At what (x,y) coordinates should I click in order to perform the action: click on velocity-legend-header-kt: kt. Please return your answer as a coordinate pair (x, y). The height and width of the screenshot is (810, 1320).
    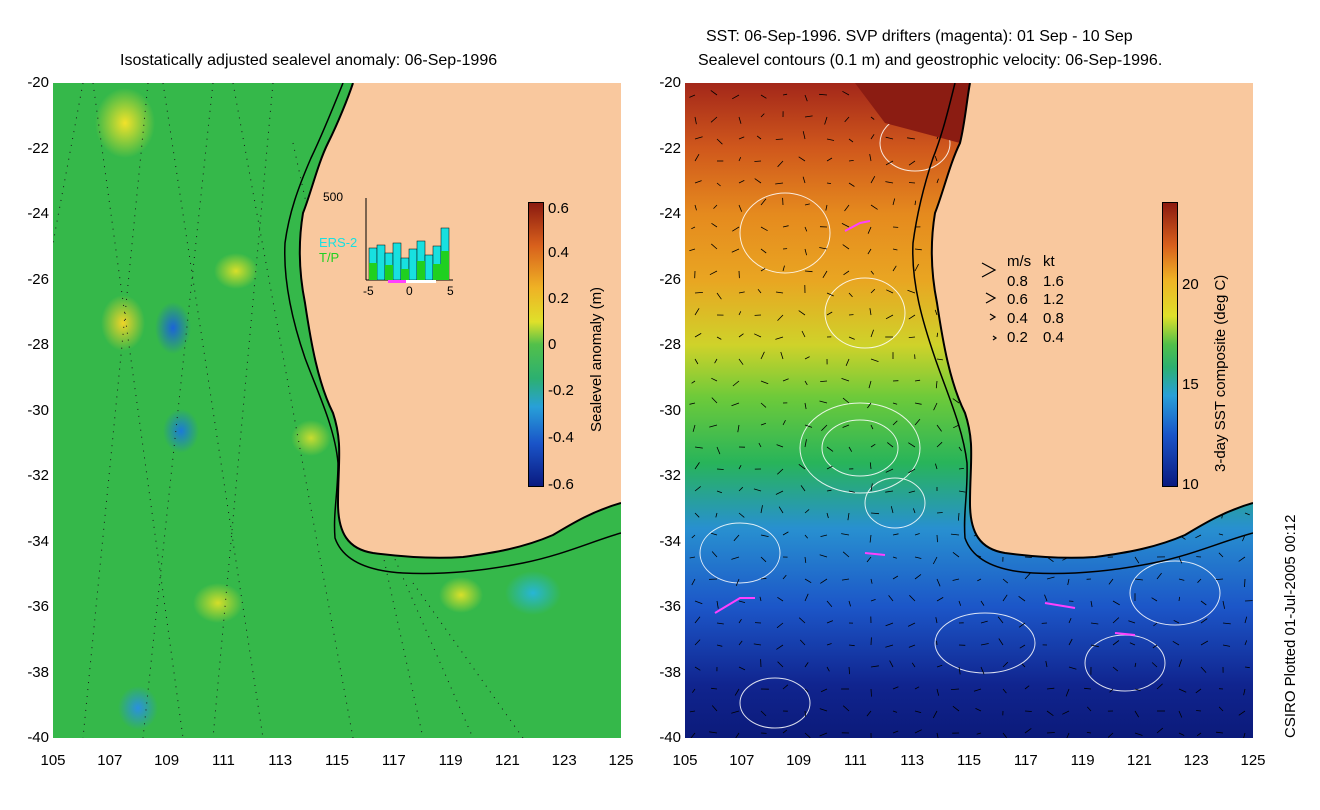
    Looking at the image, I should click on (1049, 261).